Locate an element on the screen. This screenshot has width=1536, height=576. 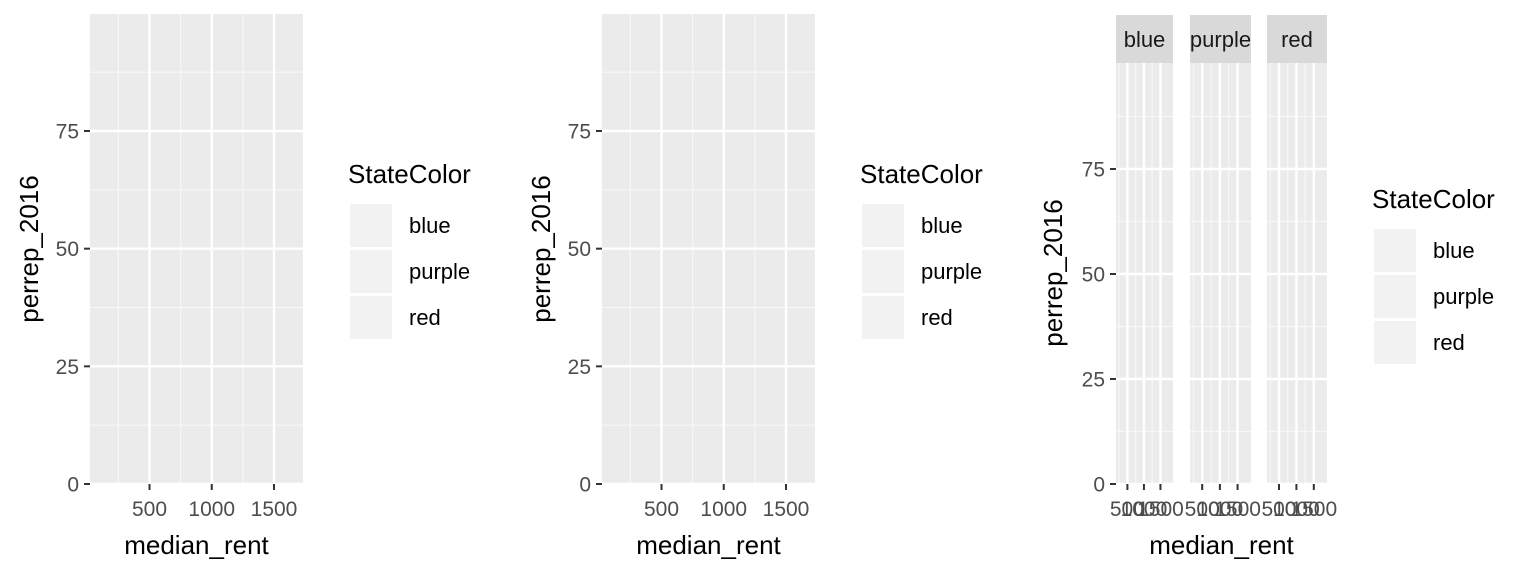
facet-strip-label: blue is located at coordinates (1145, 39).